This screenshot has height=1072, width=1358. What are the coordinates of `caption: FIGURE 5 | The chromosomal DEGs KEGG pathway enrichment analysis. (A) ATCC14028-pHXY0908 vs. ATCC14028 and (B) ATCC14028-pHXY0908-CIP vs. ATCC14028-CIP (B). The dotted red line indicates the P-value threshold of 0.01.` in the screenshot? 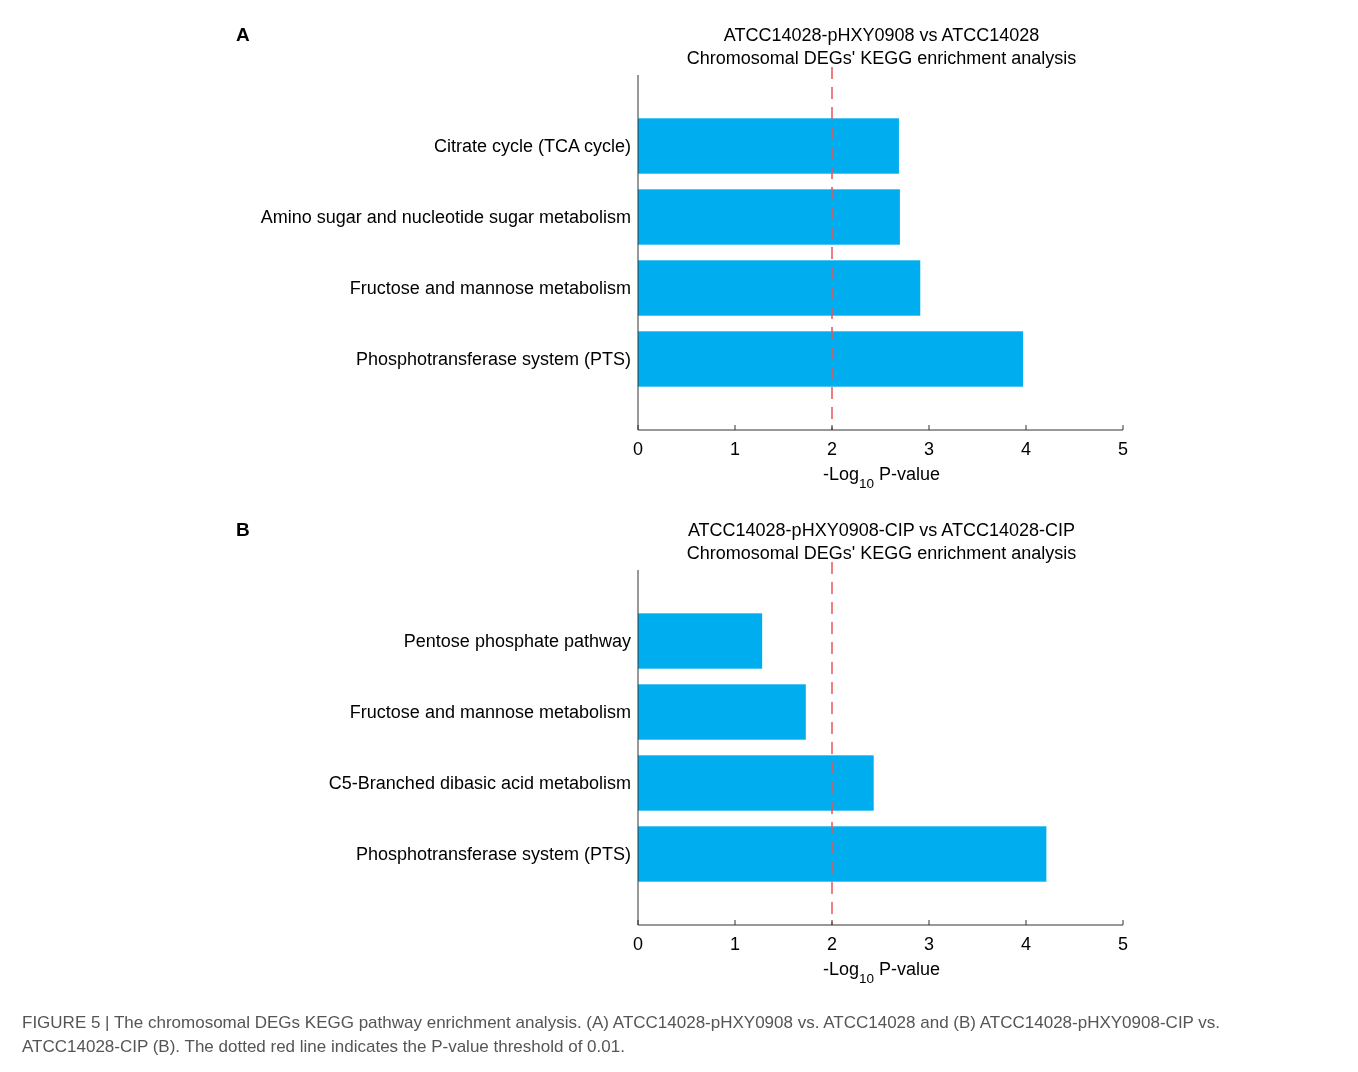 It's located at (621, 1034).